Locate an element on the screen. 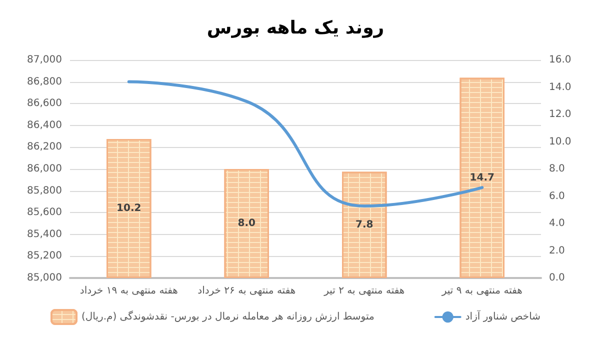  y2-tick-label: 2.0 is located at coordinates (557, 250).